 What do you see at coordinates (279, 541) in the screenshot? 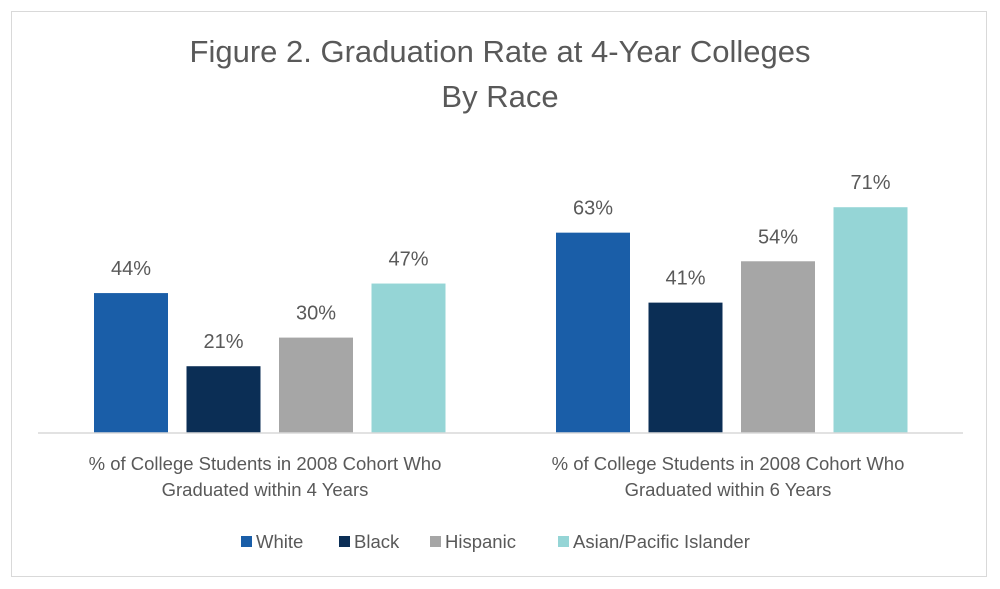
I see `legend-label-white: White` at bounding box center [279, 541].